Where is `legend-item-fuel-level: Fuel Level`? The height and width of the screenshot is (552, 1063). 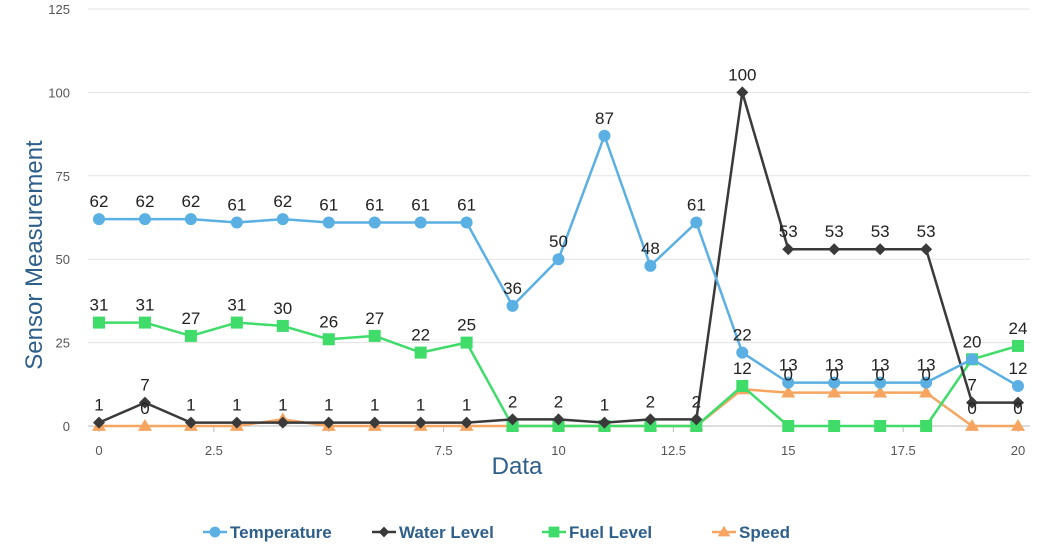
legend-item-fuel-level: Fuel Level is located at coordinates (597, 532).